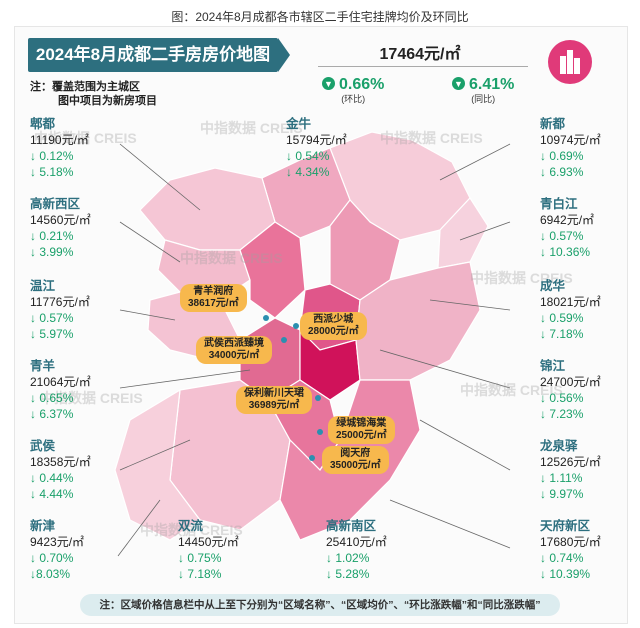  Describe the element at coordinates (362, 84) in the screenshot. I see `mom-value: 0.66%` at that location.